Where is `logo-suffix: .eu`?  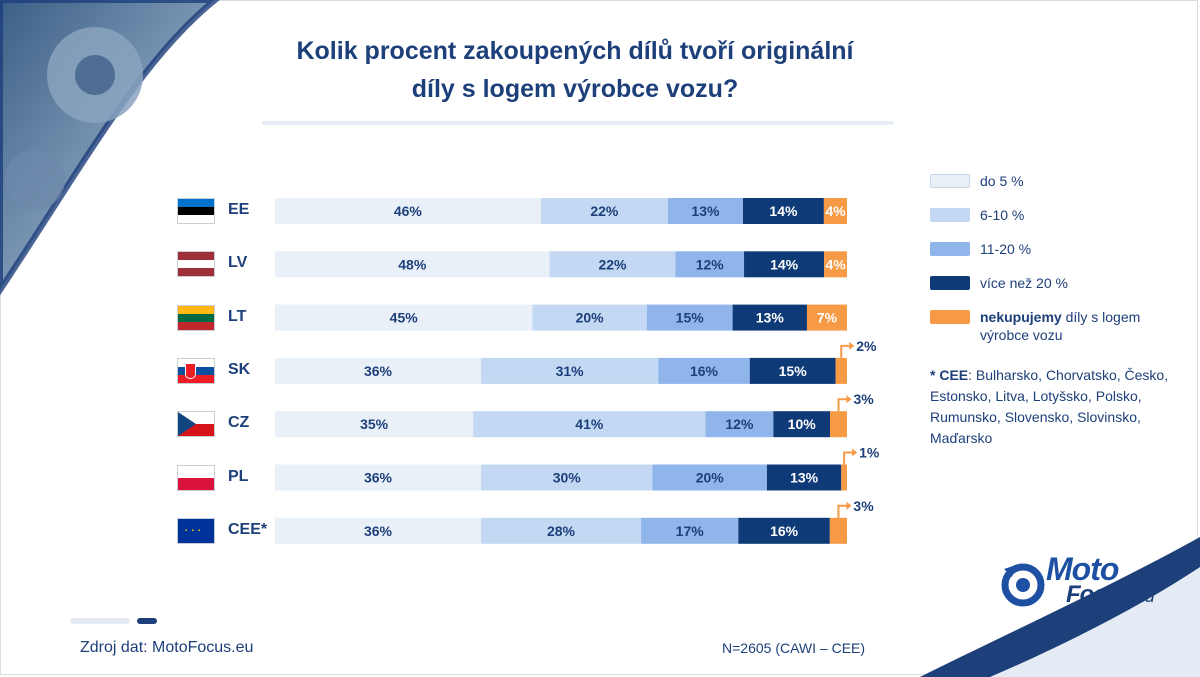 logo-suffix: .eu is located at coordinates (1143, 596).